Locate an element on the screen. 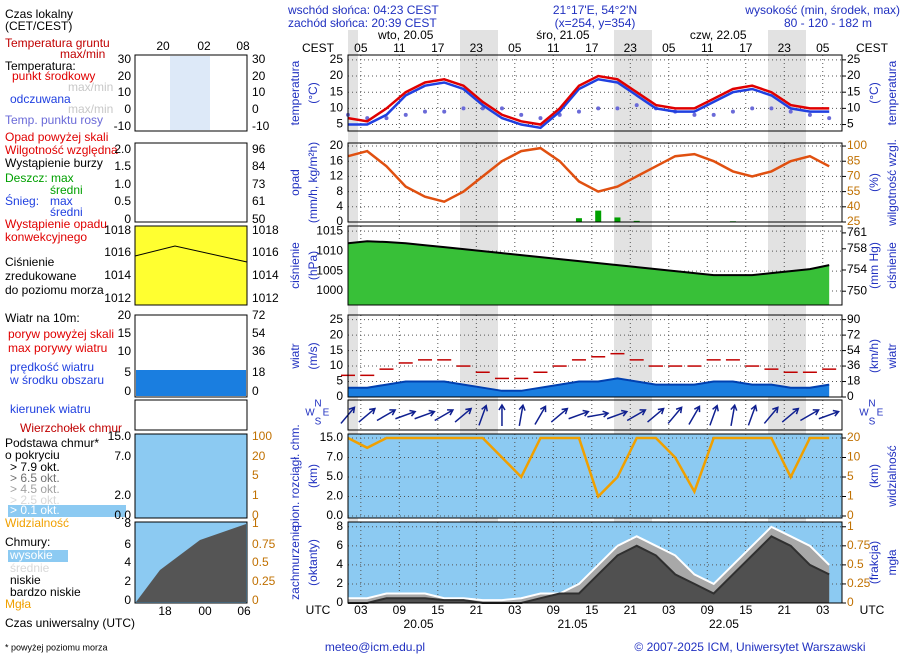  x-tick-label: 15 is located at coordinates (438, 610).